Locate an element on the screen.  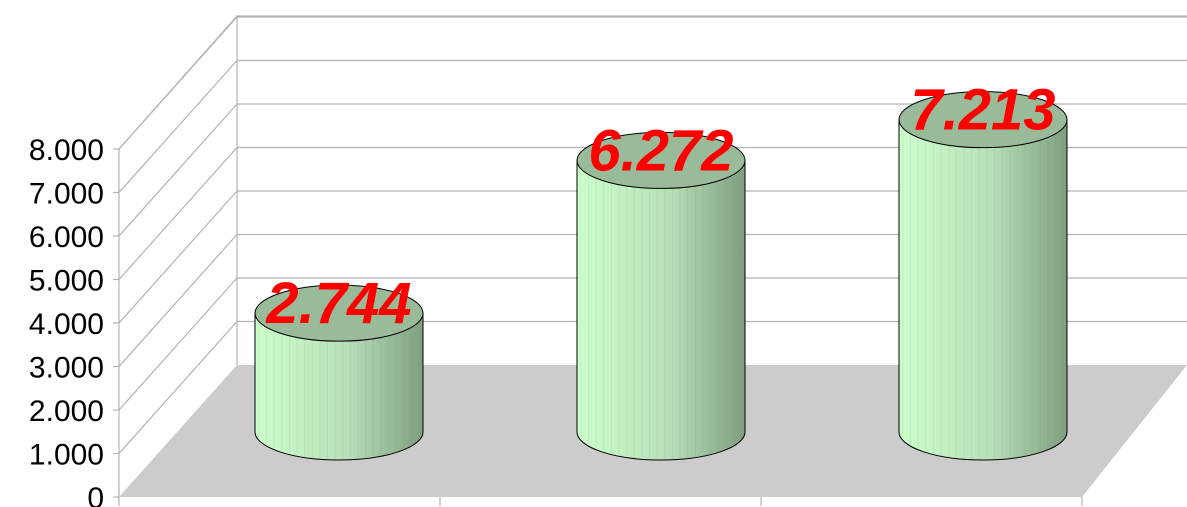
y-tick-label: 4.000 is located at coordinates (66, 324).